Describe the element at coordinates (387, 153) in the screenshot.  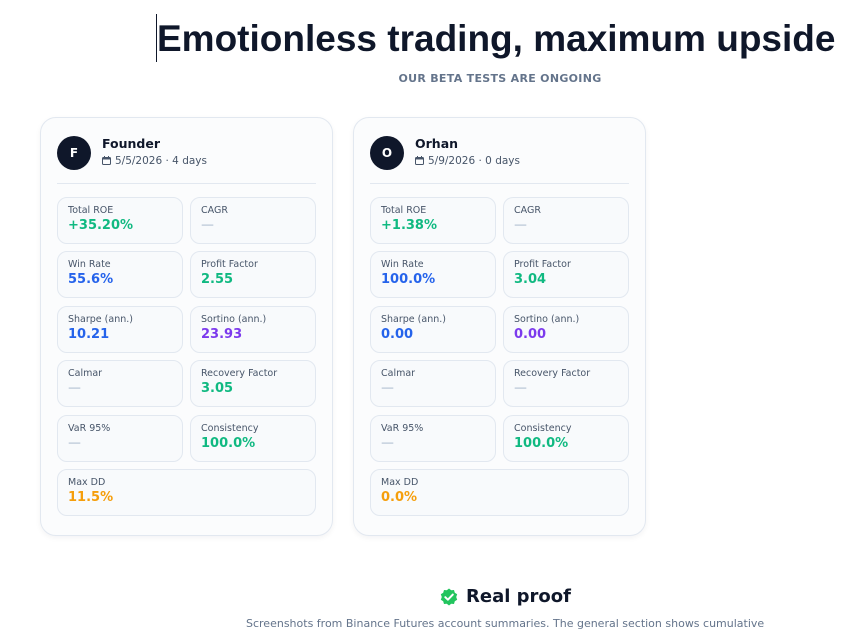
I see `avatar: O` at that location.